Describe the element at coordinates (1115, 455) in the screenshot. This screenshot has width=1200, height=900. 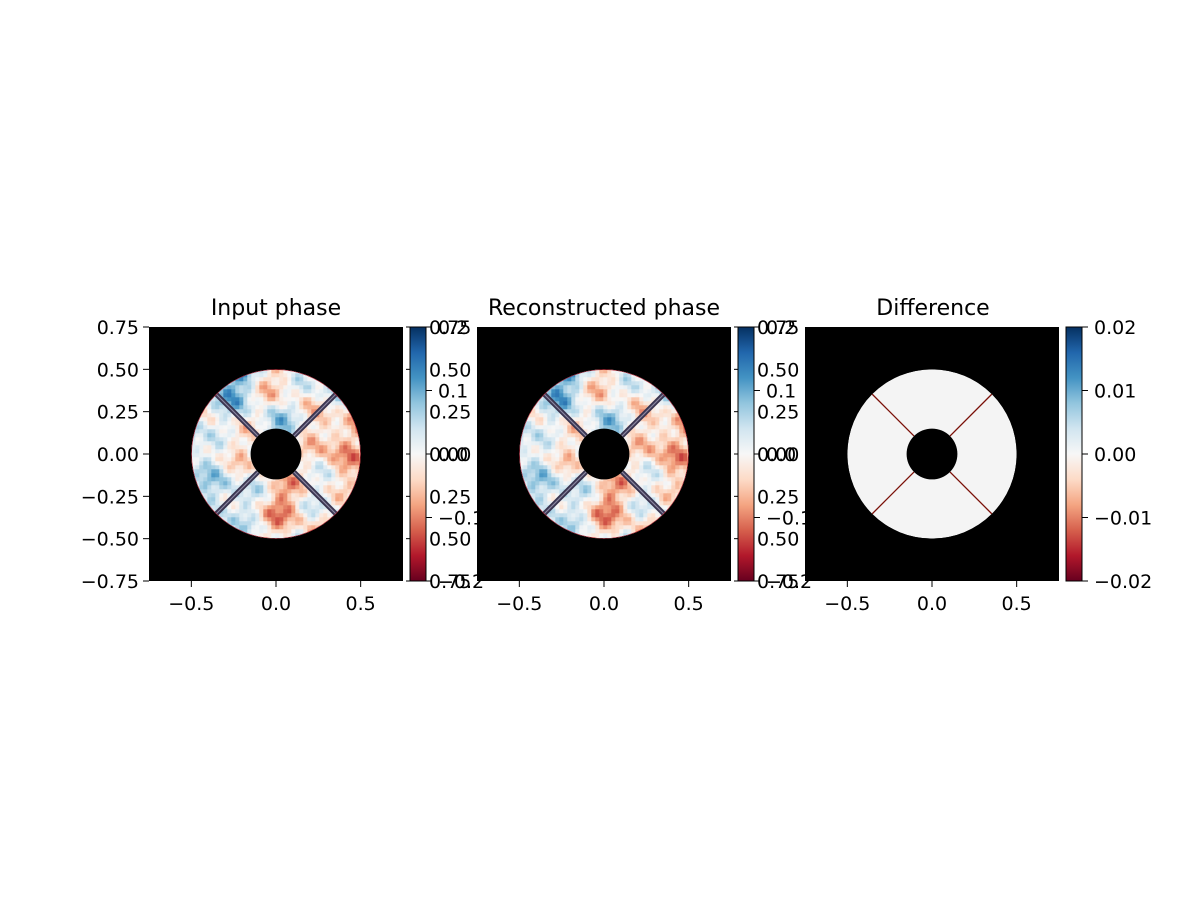
I see `colorbar-tick-label: 0.00` at that location.